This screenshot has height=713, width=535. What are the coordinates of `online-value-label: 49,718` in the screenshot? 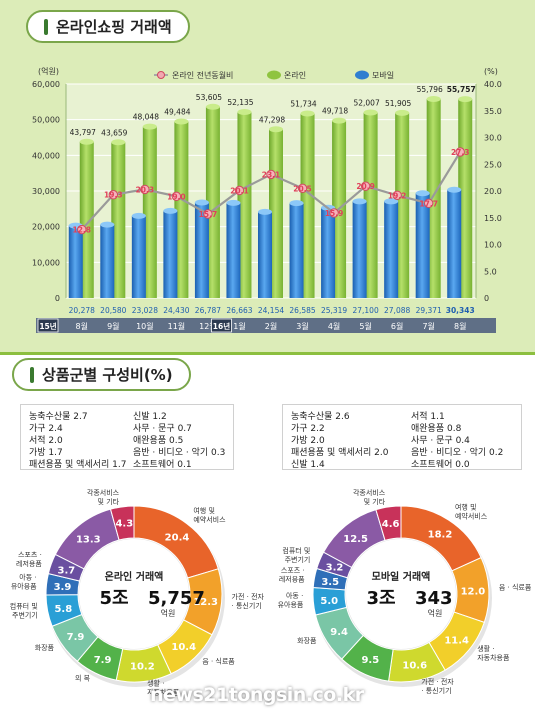 It's located at (335, 111).